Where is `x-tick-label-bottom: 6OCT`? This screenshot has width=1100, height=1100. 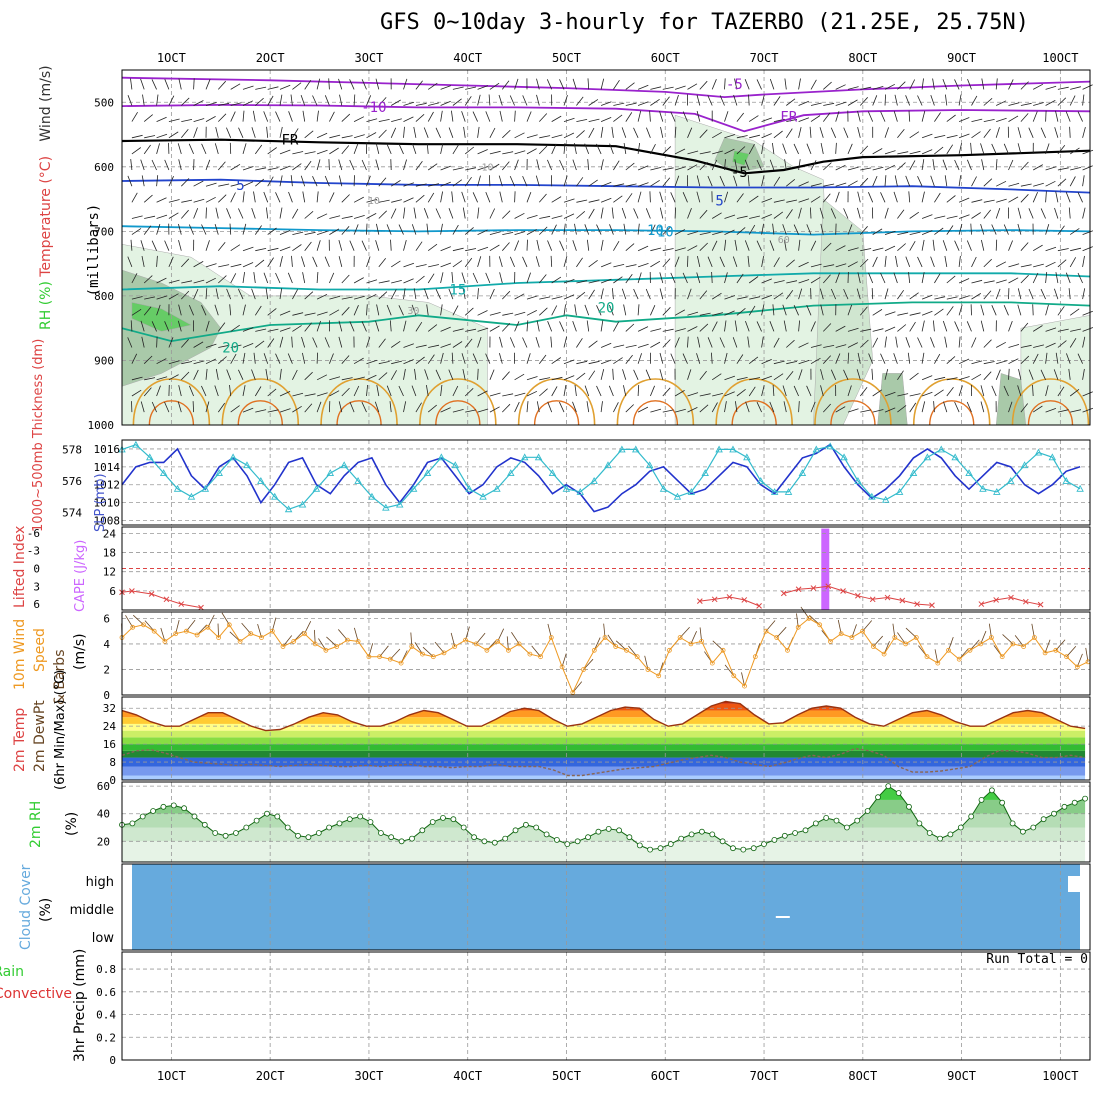
x-tick-label-bottom: 6OCT is located at coordinates (665, 1076).